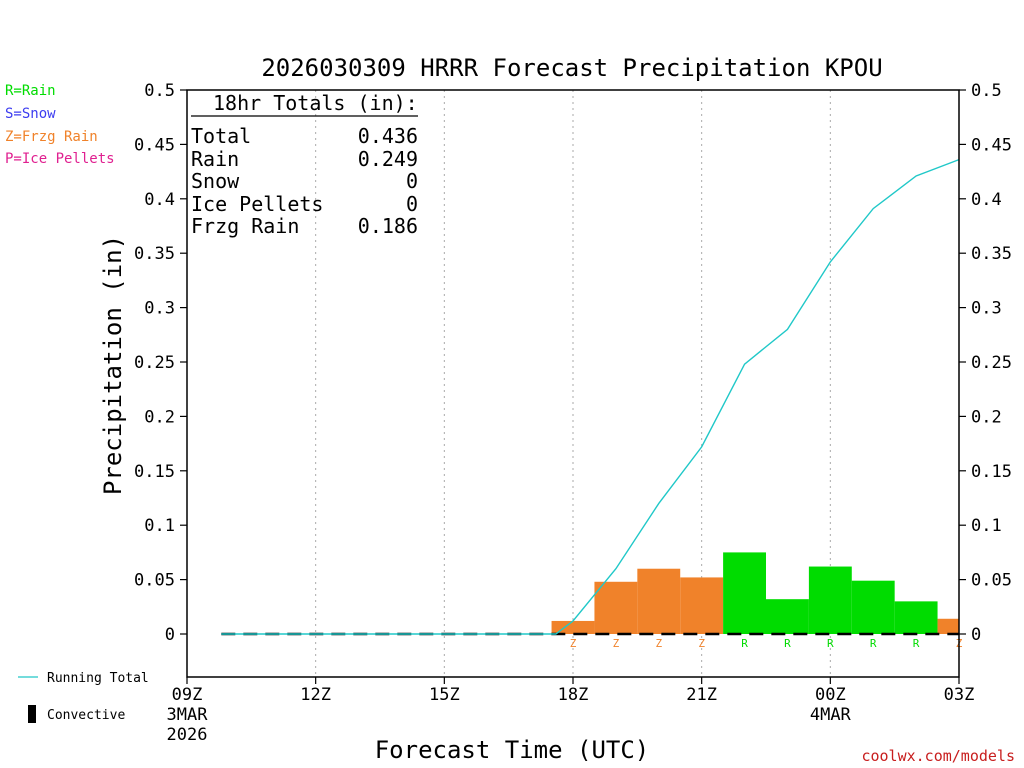  Describe the element at coordinates (159, 526) in the screenshot. I see `y-tick-label-left-0.1: 0.1` at that location.